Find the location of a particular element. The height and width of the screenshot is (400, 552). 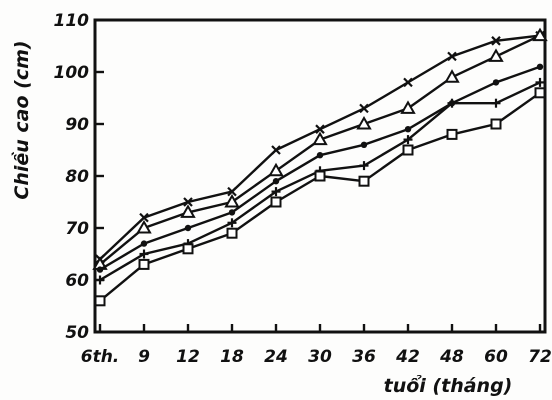

x-tick-label: 30 is located at coordinates (320, 357).